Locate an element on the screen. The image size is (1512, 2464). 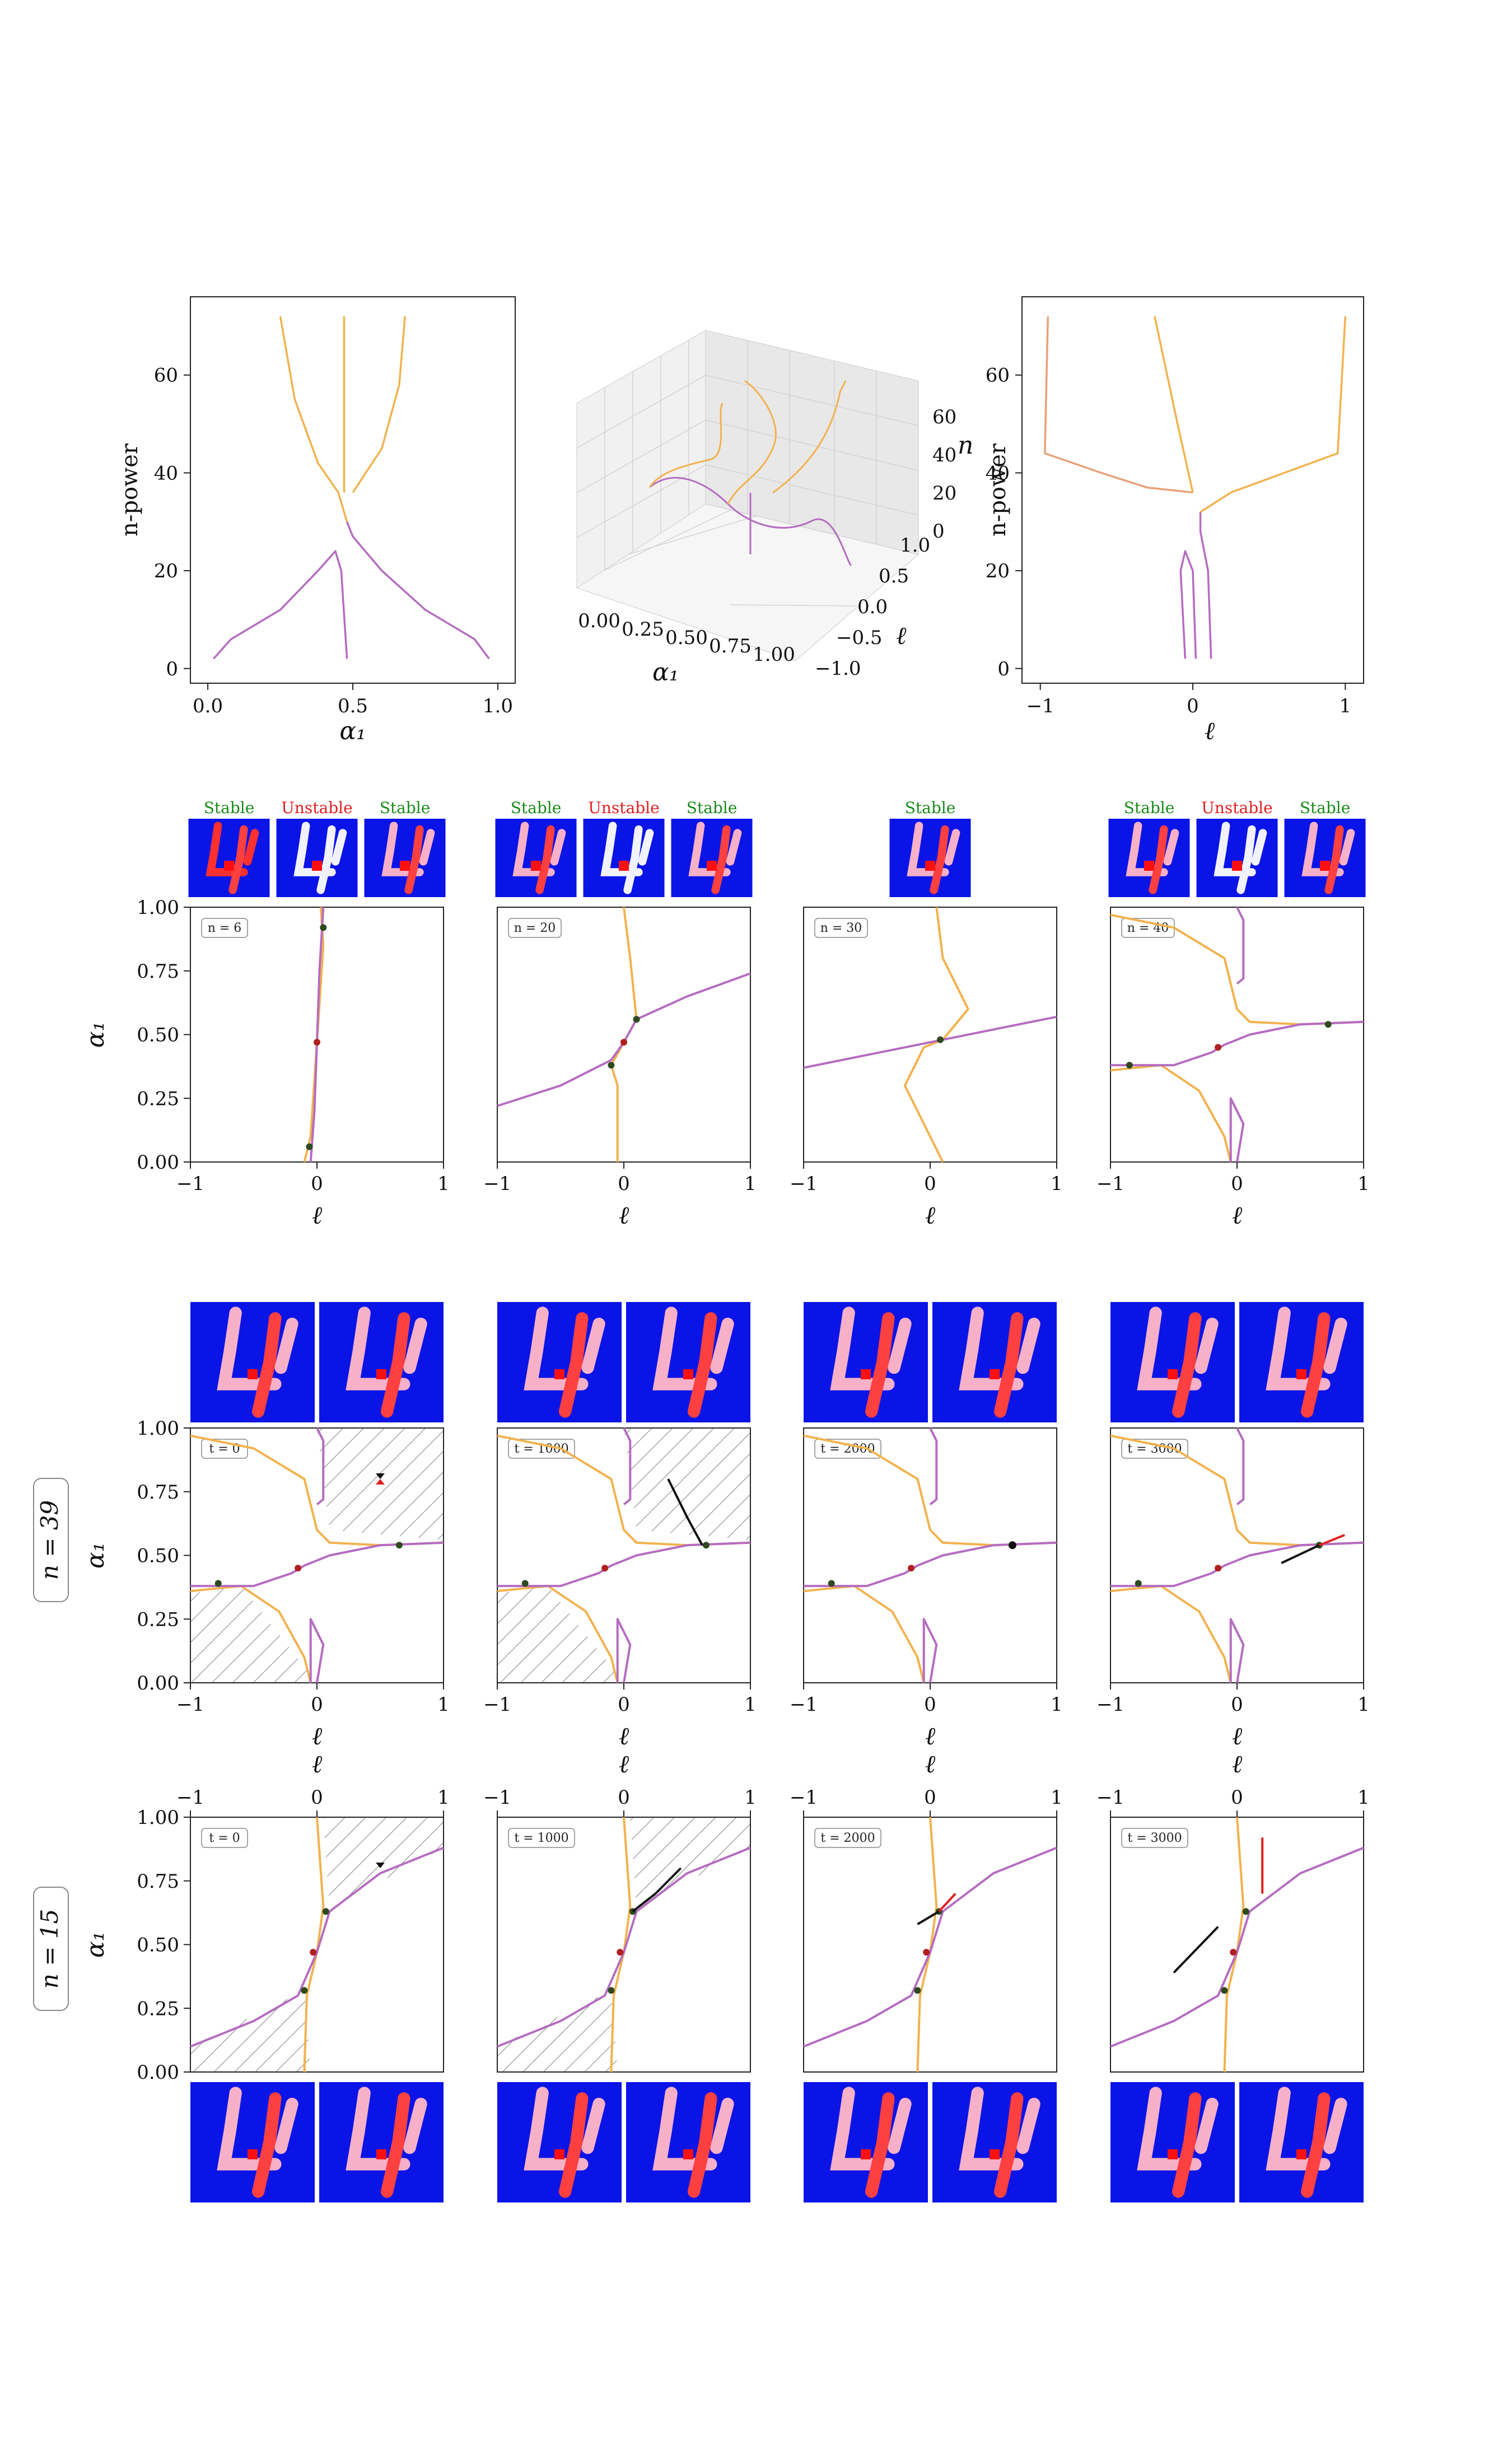
x-tick-label: 0.50 is located at coordinates (686, 638).